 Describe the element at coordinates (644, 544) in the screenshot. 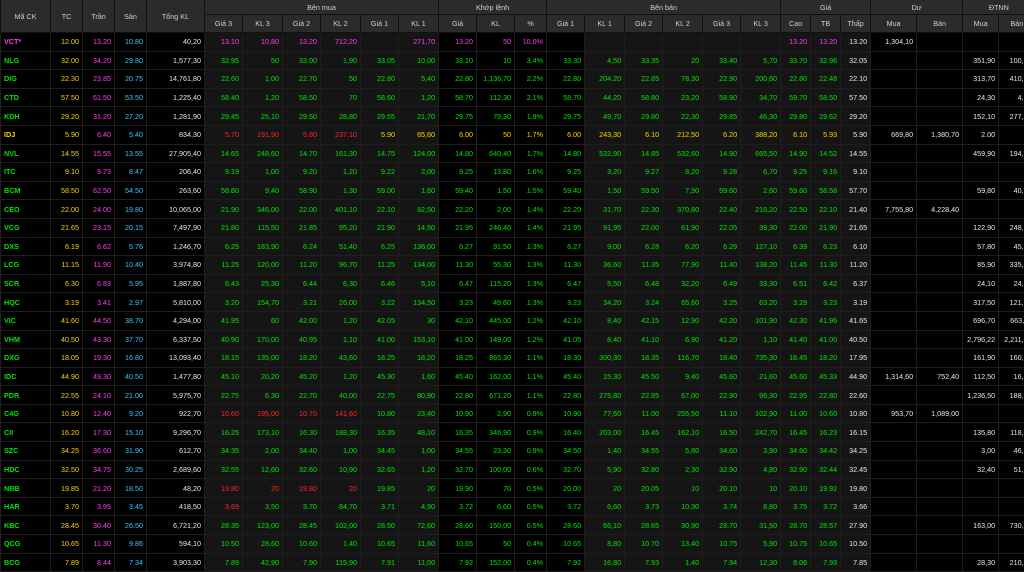

I see `data-cell: 10.70` at that location.